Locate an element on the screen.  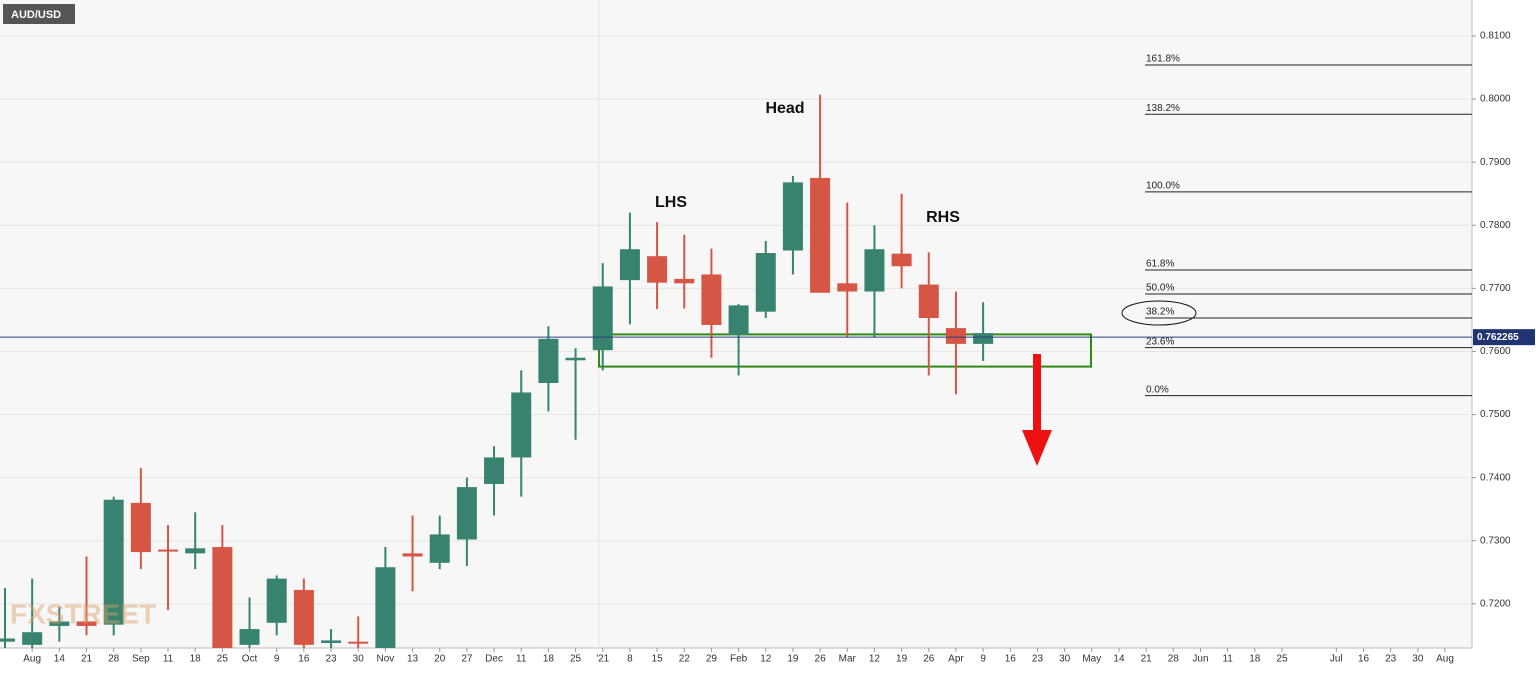
annotation: Head is located at coordinates (784, 108).